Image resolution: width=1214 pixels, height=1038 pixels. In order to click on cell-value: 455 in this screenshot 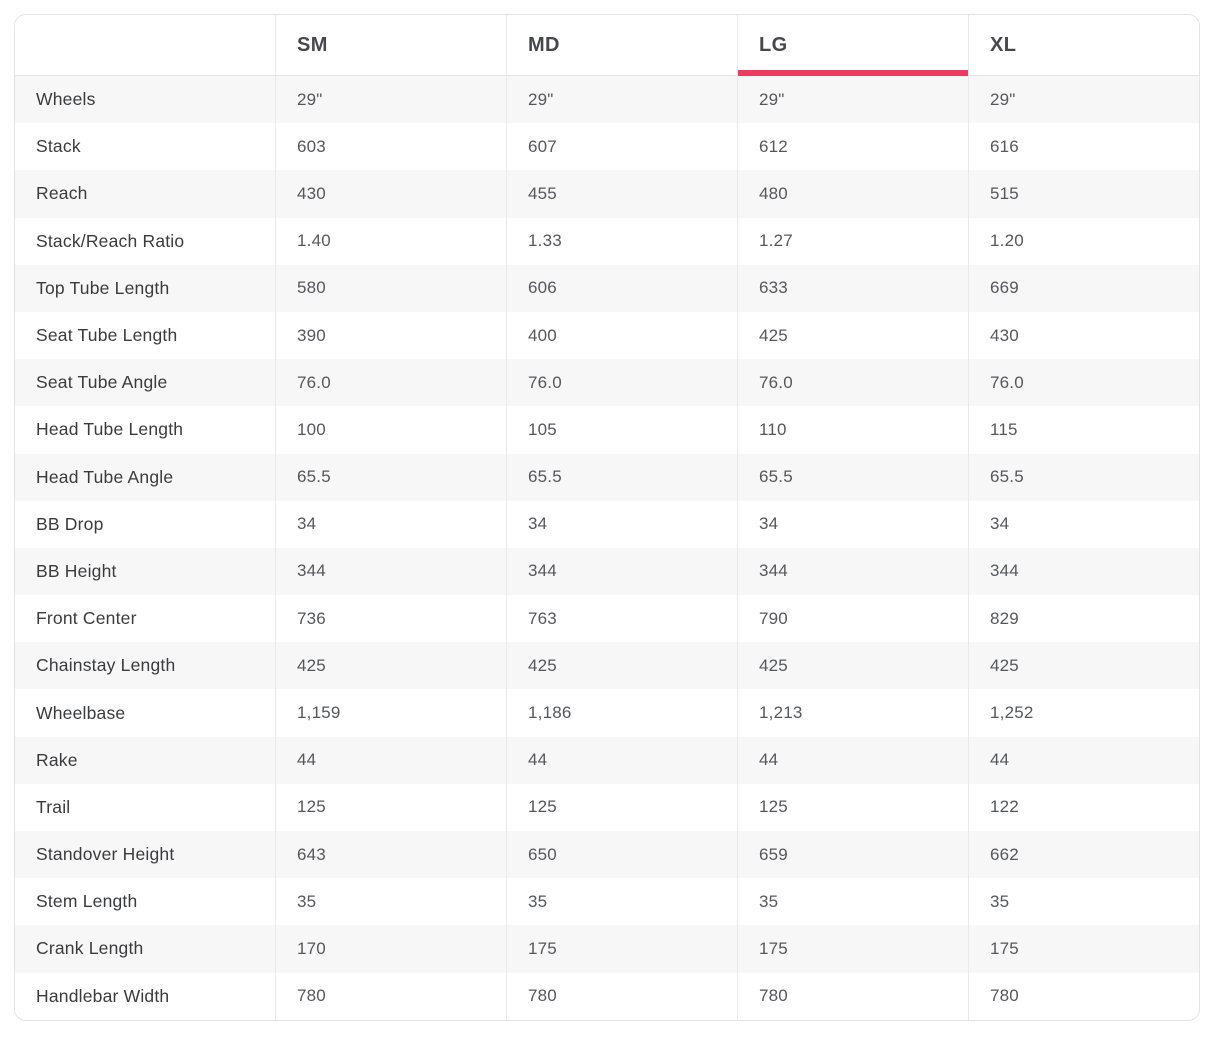, I will do `click(621, 194)`.